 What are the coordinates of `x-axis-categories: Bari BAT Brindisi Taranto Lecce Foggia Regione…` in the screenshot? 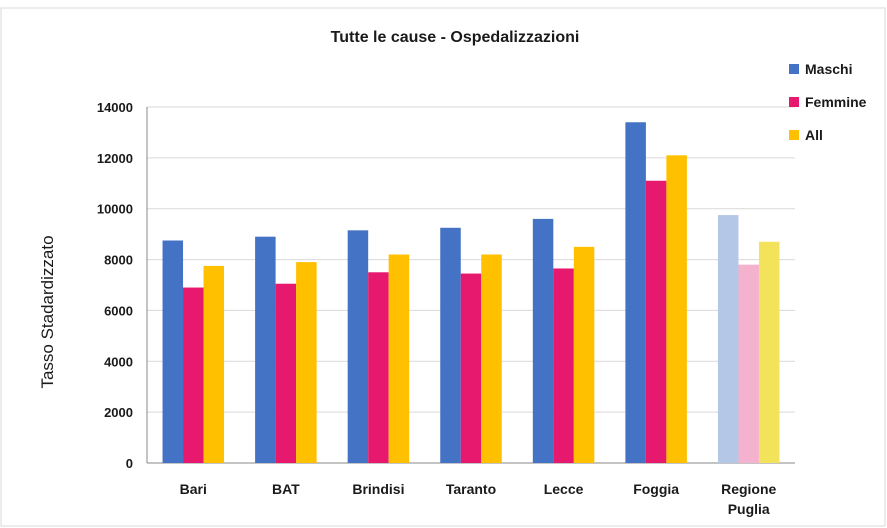 It's located at (478, 499).